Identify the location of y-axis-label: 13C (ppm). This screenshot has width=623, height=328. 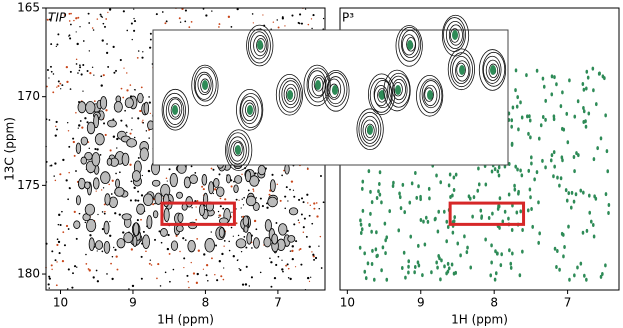
(10, 149).